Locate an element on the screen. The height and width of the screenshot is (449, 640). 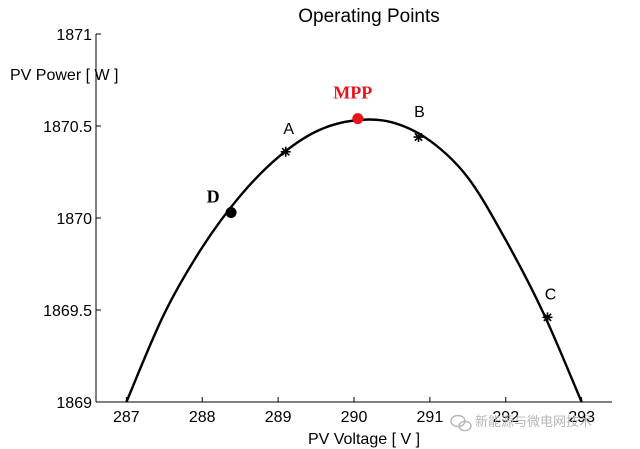
x-tick-label: 289 is located at coordinates (278, 417).